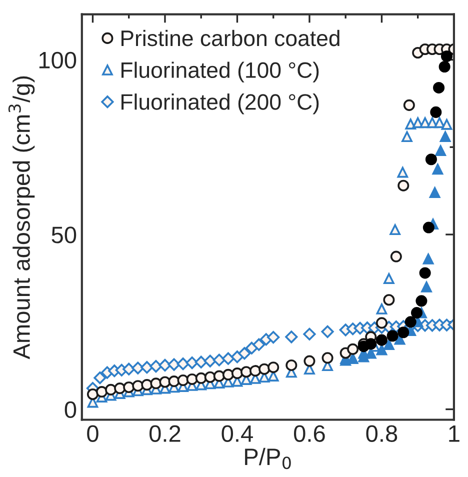 The height and width of the screenshot is (477, 468). What do you see at coordinates (382, 433) in the screenshot?
I see `x-tick-label: 0.8` at bounding box center [382, 433].